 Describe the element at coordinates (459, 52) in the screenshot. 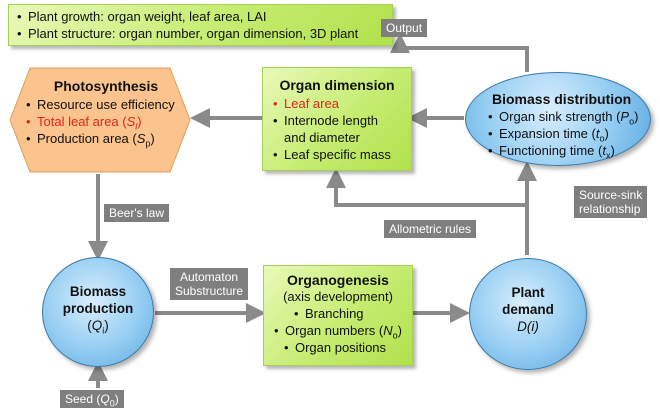

I see `arrow-to-output` at that location.